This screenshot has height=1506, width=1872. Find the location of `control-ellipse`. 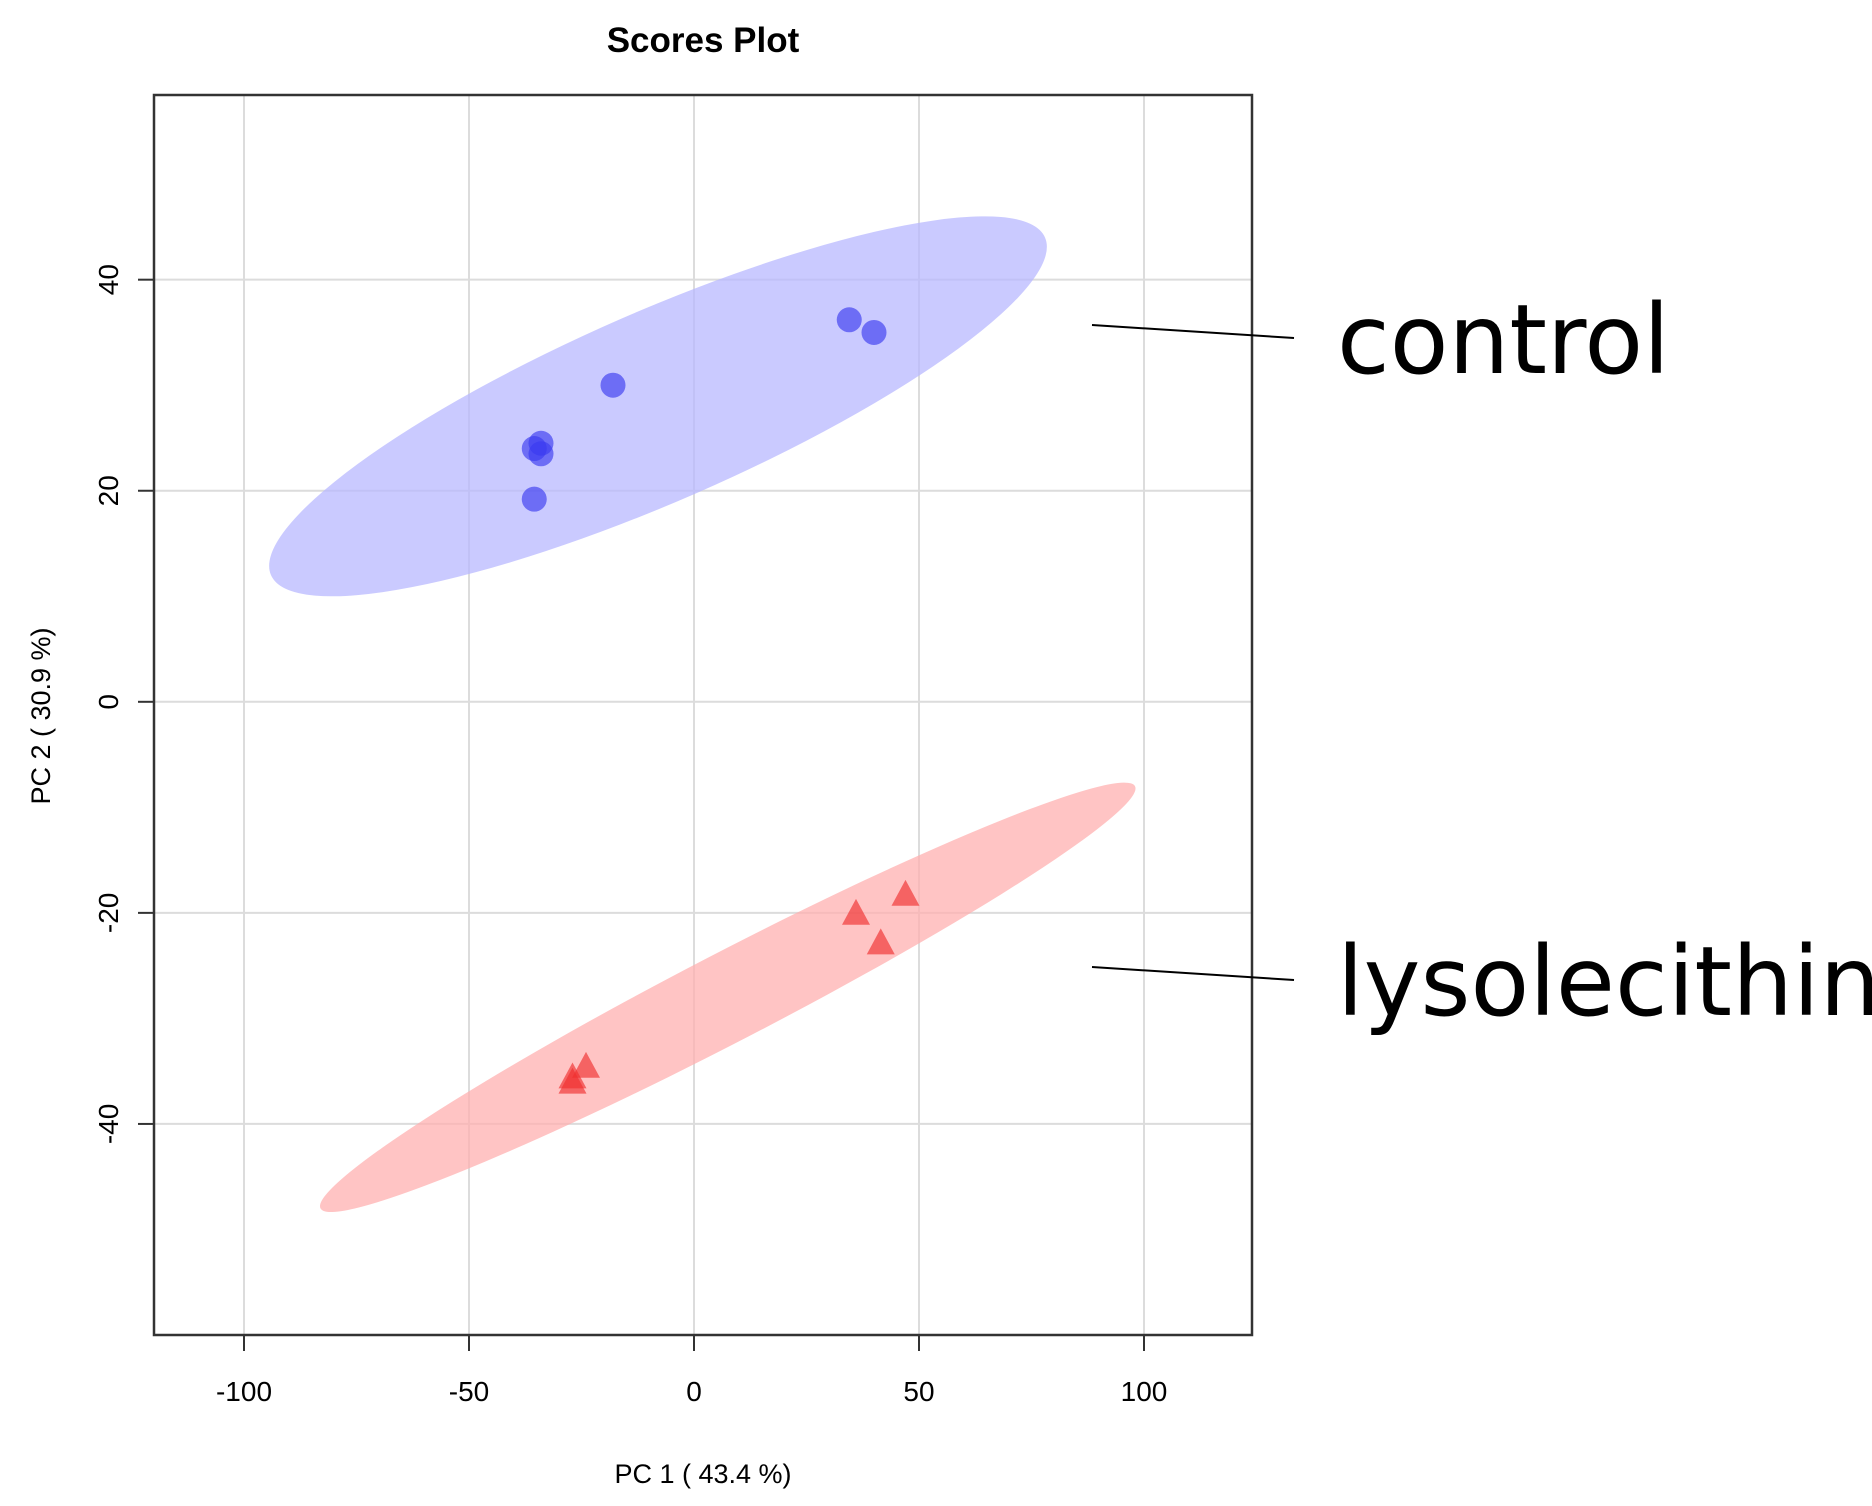

control-ellipse is located at coordinates (658, 406).